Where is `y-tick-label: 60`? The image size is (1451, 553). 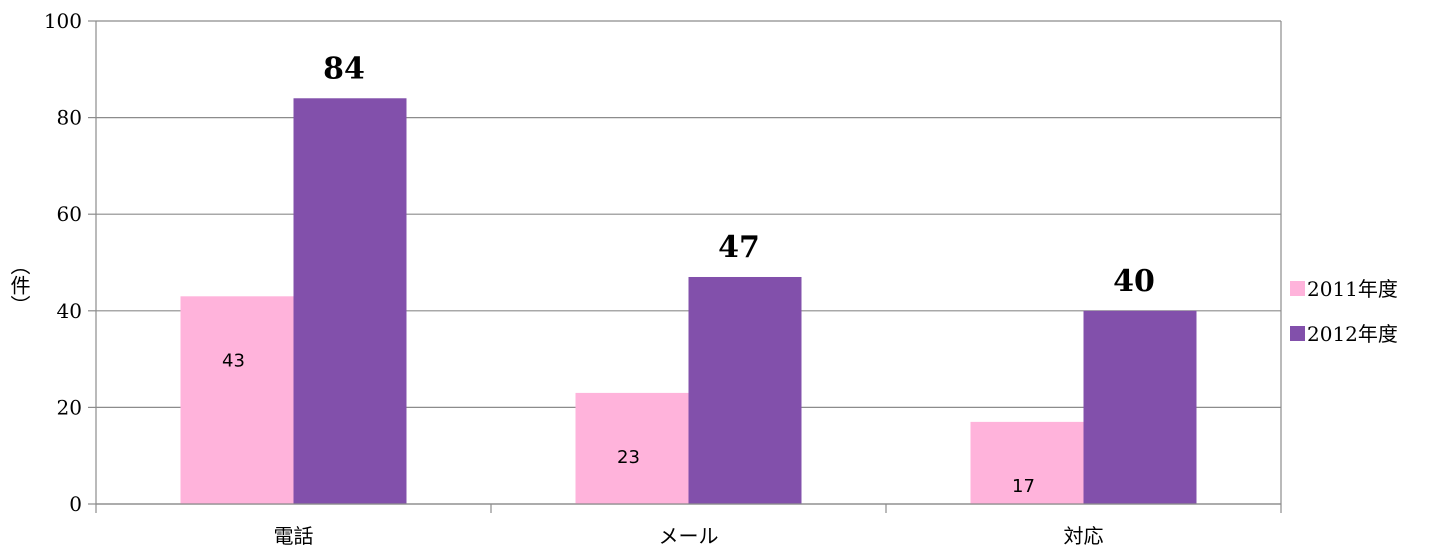 y-tick-label: 60 is located at coordinates (69, 214).